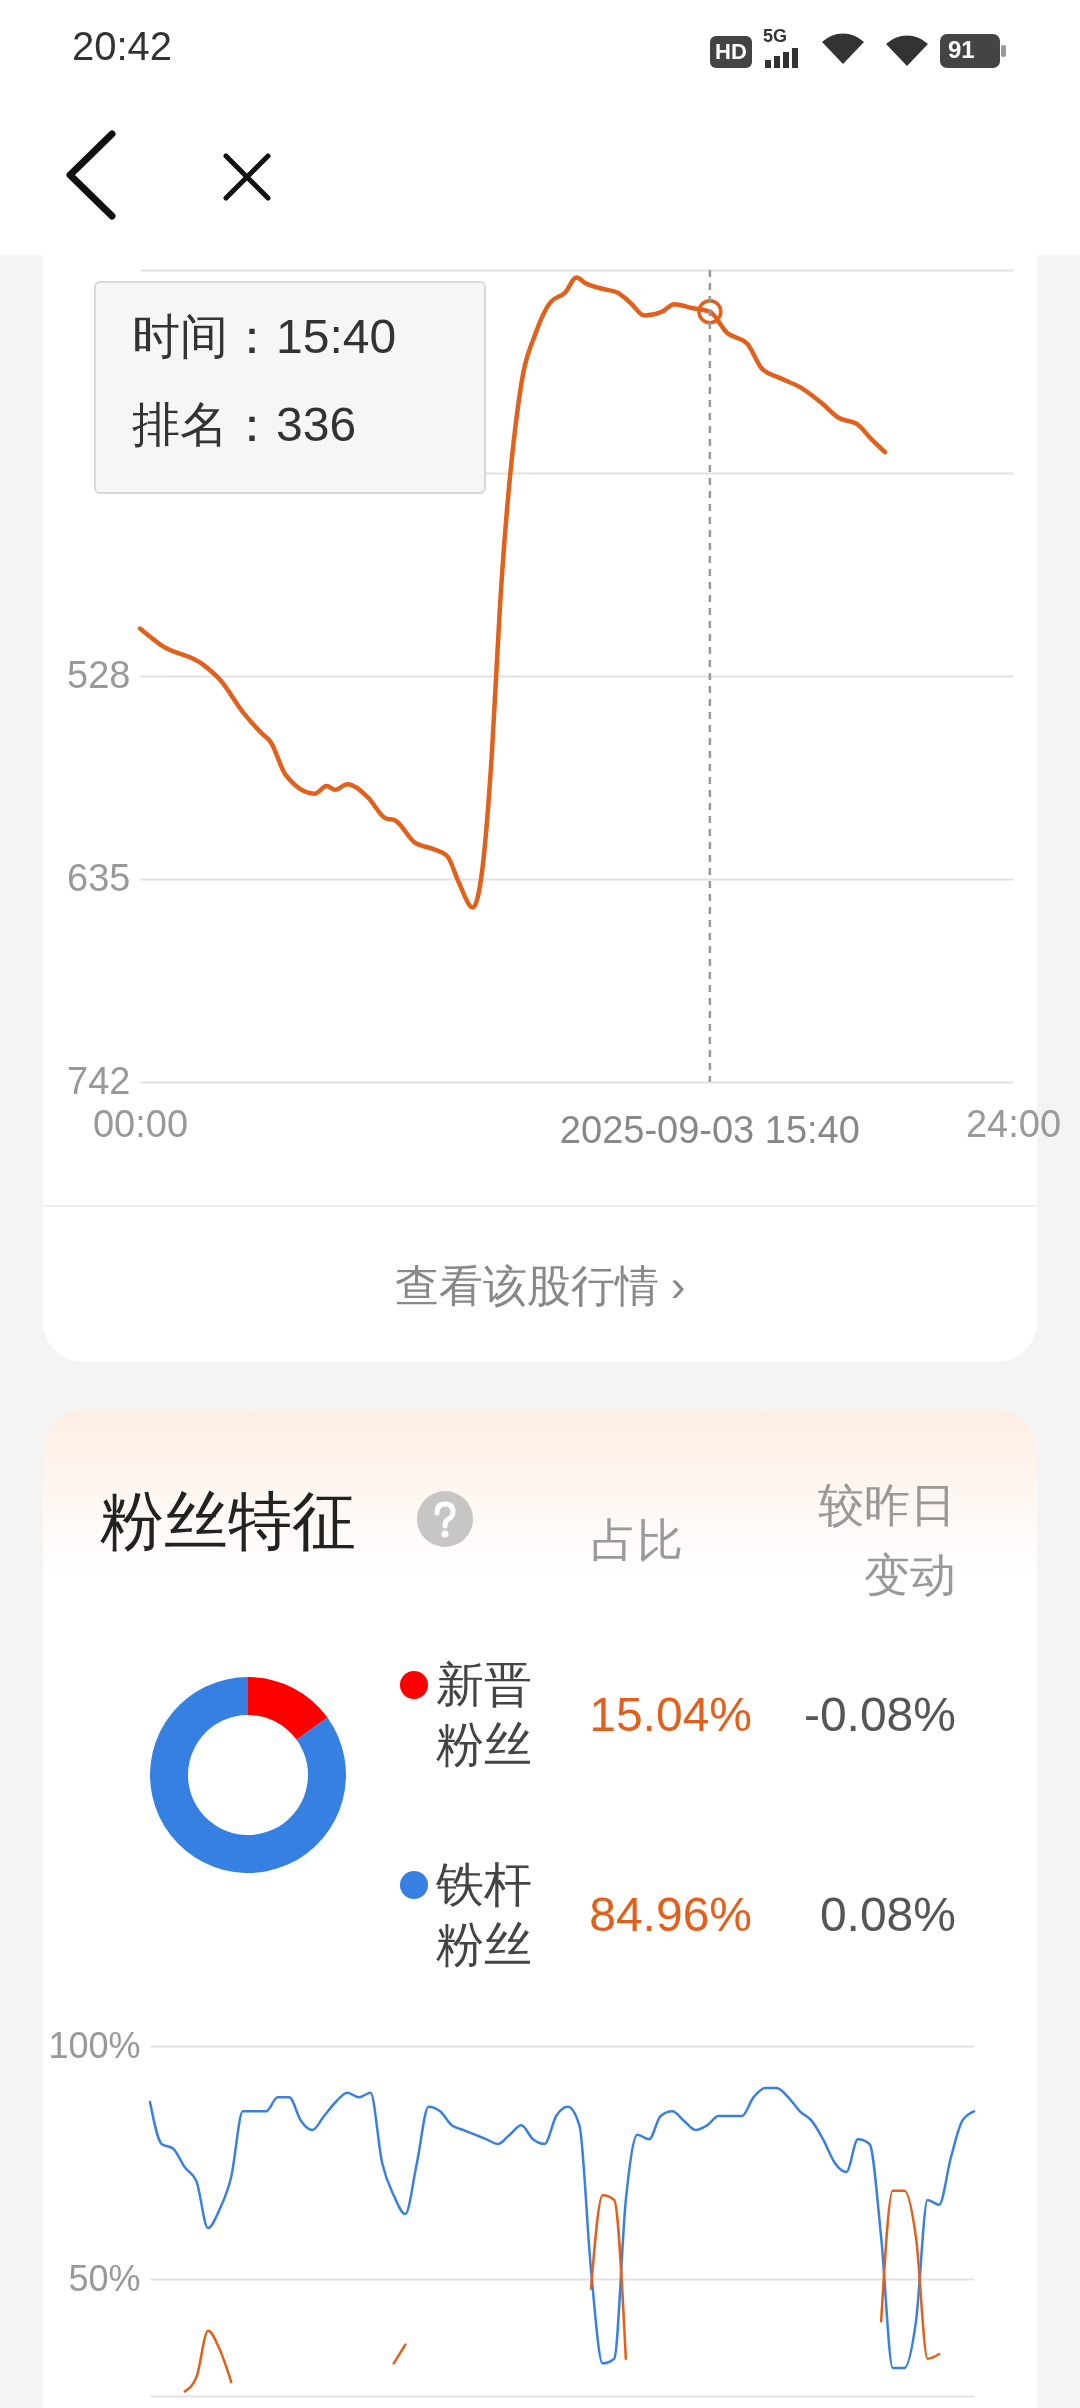  Describe the element at coordinates (484, 1715) in the screenshot. I see `legend-label: 新晋粉丝` at that location.